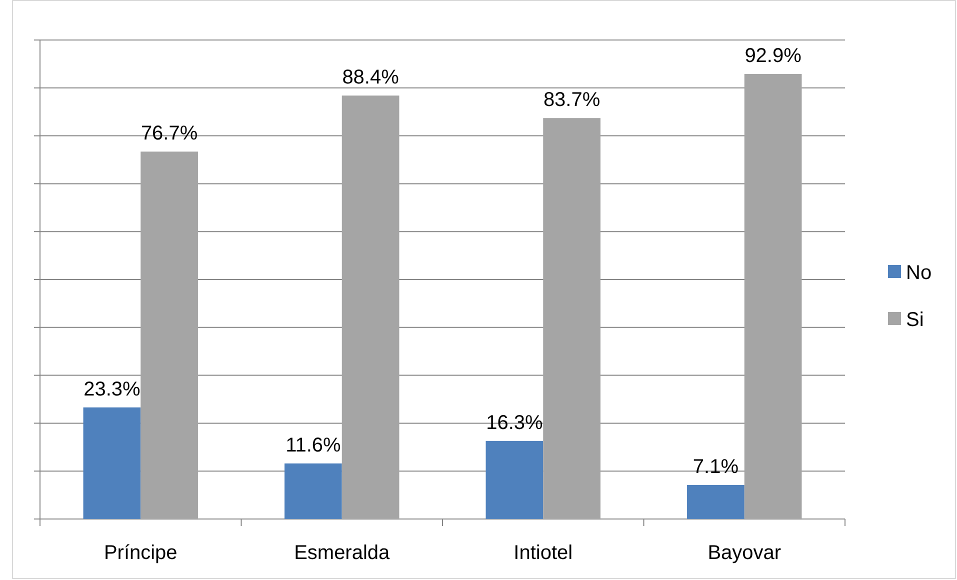 The width and height of the screenshot is (957, 580). I want to click on x-tick-label: Bayovar, so click(745, 553).